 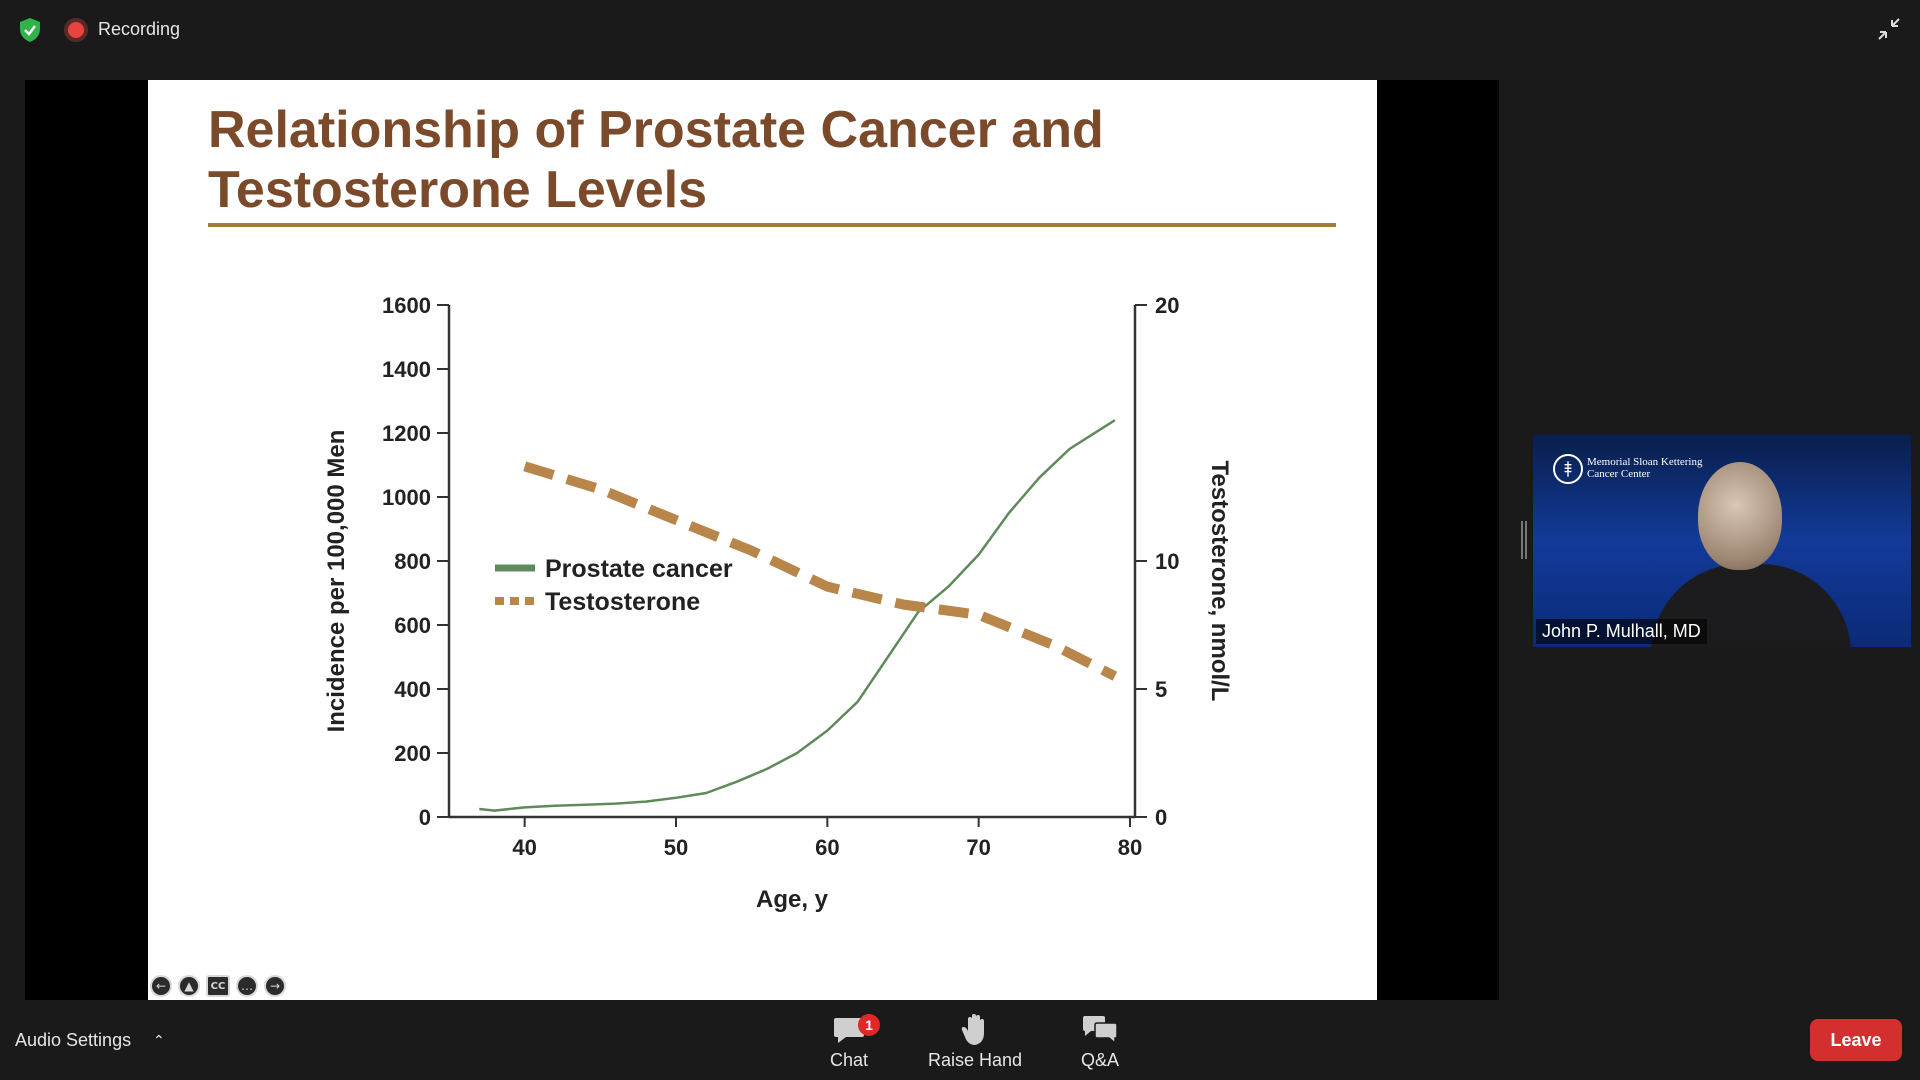 I want to click on qa-label: Q&A, so click(x=1099, y=1060).